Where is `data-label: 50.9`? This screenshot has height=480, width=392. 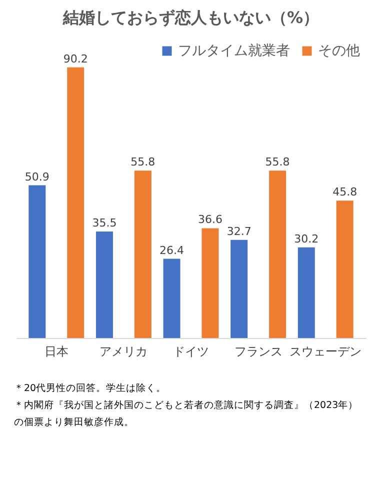 data-label: 50.9 is located at coordinates (37, 177).